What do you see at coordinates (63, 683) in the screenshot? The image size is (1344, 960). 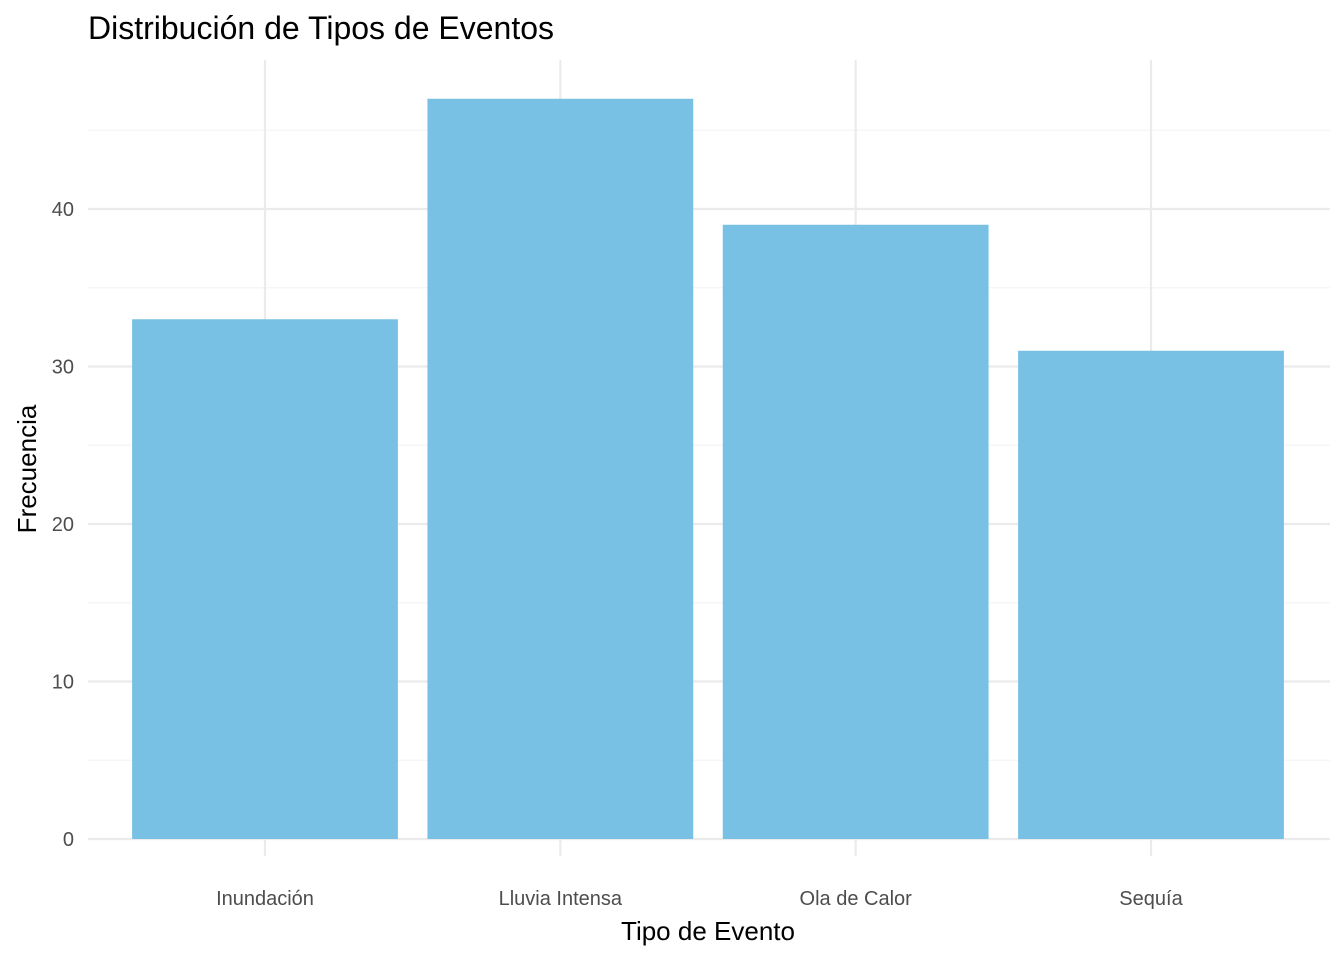 I see `y-tick-label: 10` at bounding box center [63, 683].